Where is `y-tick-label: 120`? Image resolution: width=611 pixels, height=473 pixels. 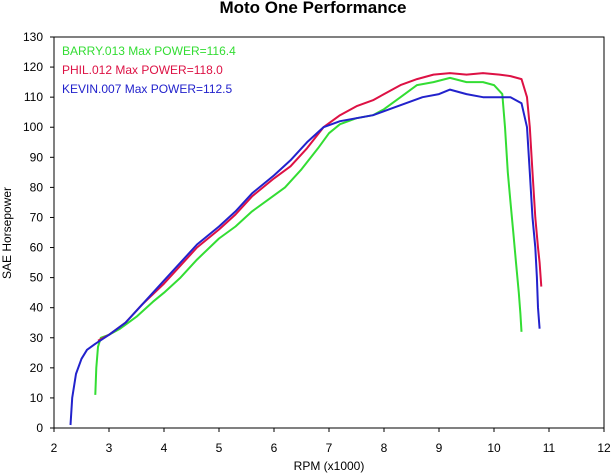
y-tick-label: 120 is located at coordinates (33, 67).